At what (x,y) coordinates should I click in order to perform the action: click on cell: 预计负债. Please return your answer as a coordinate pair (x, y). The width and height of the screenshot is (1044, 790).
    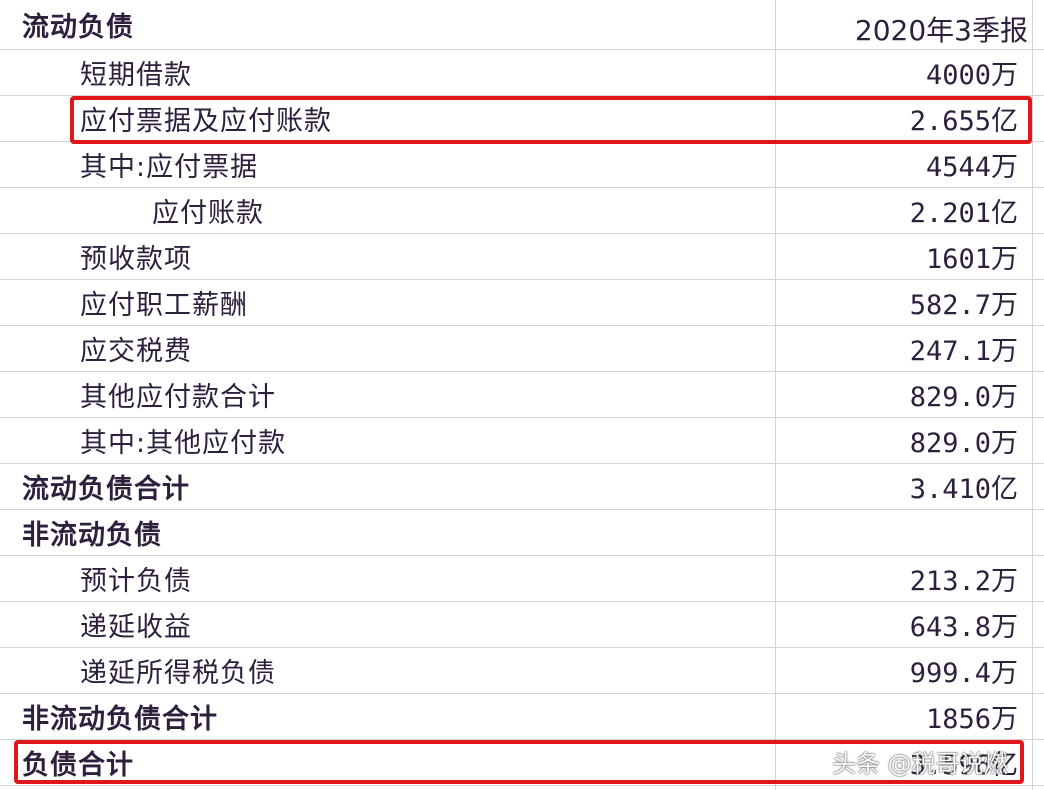
    Looking at the image, I should click on (136, 581).